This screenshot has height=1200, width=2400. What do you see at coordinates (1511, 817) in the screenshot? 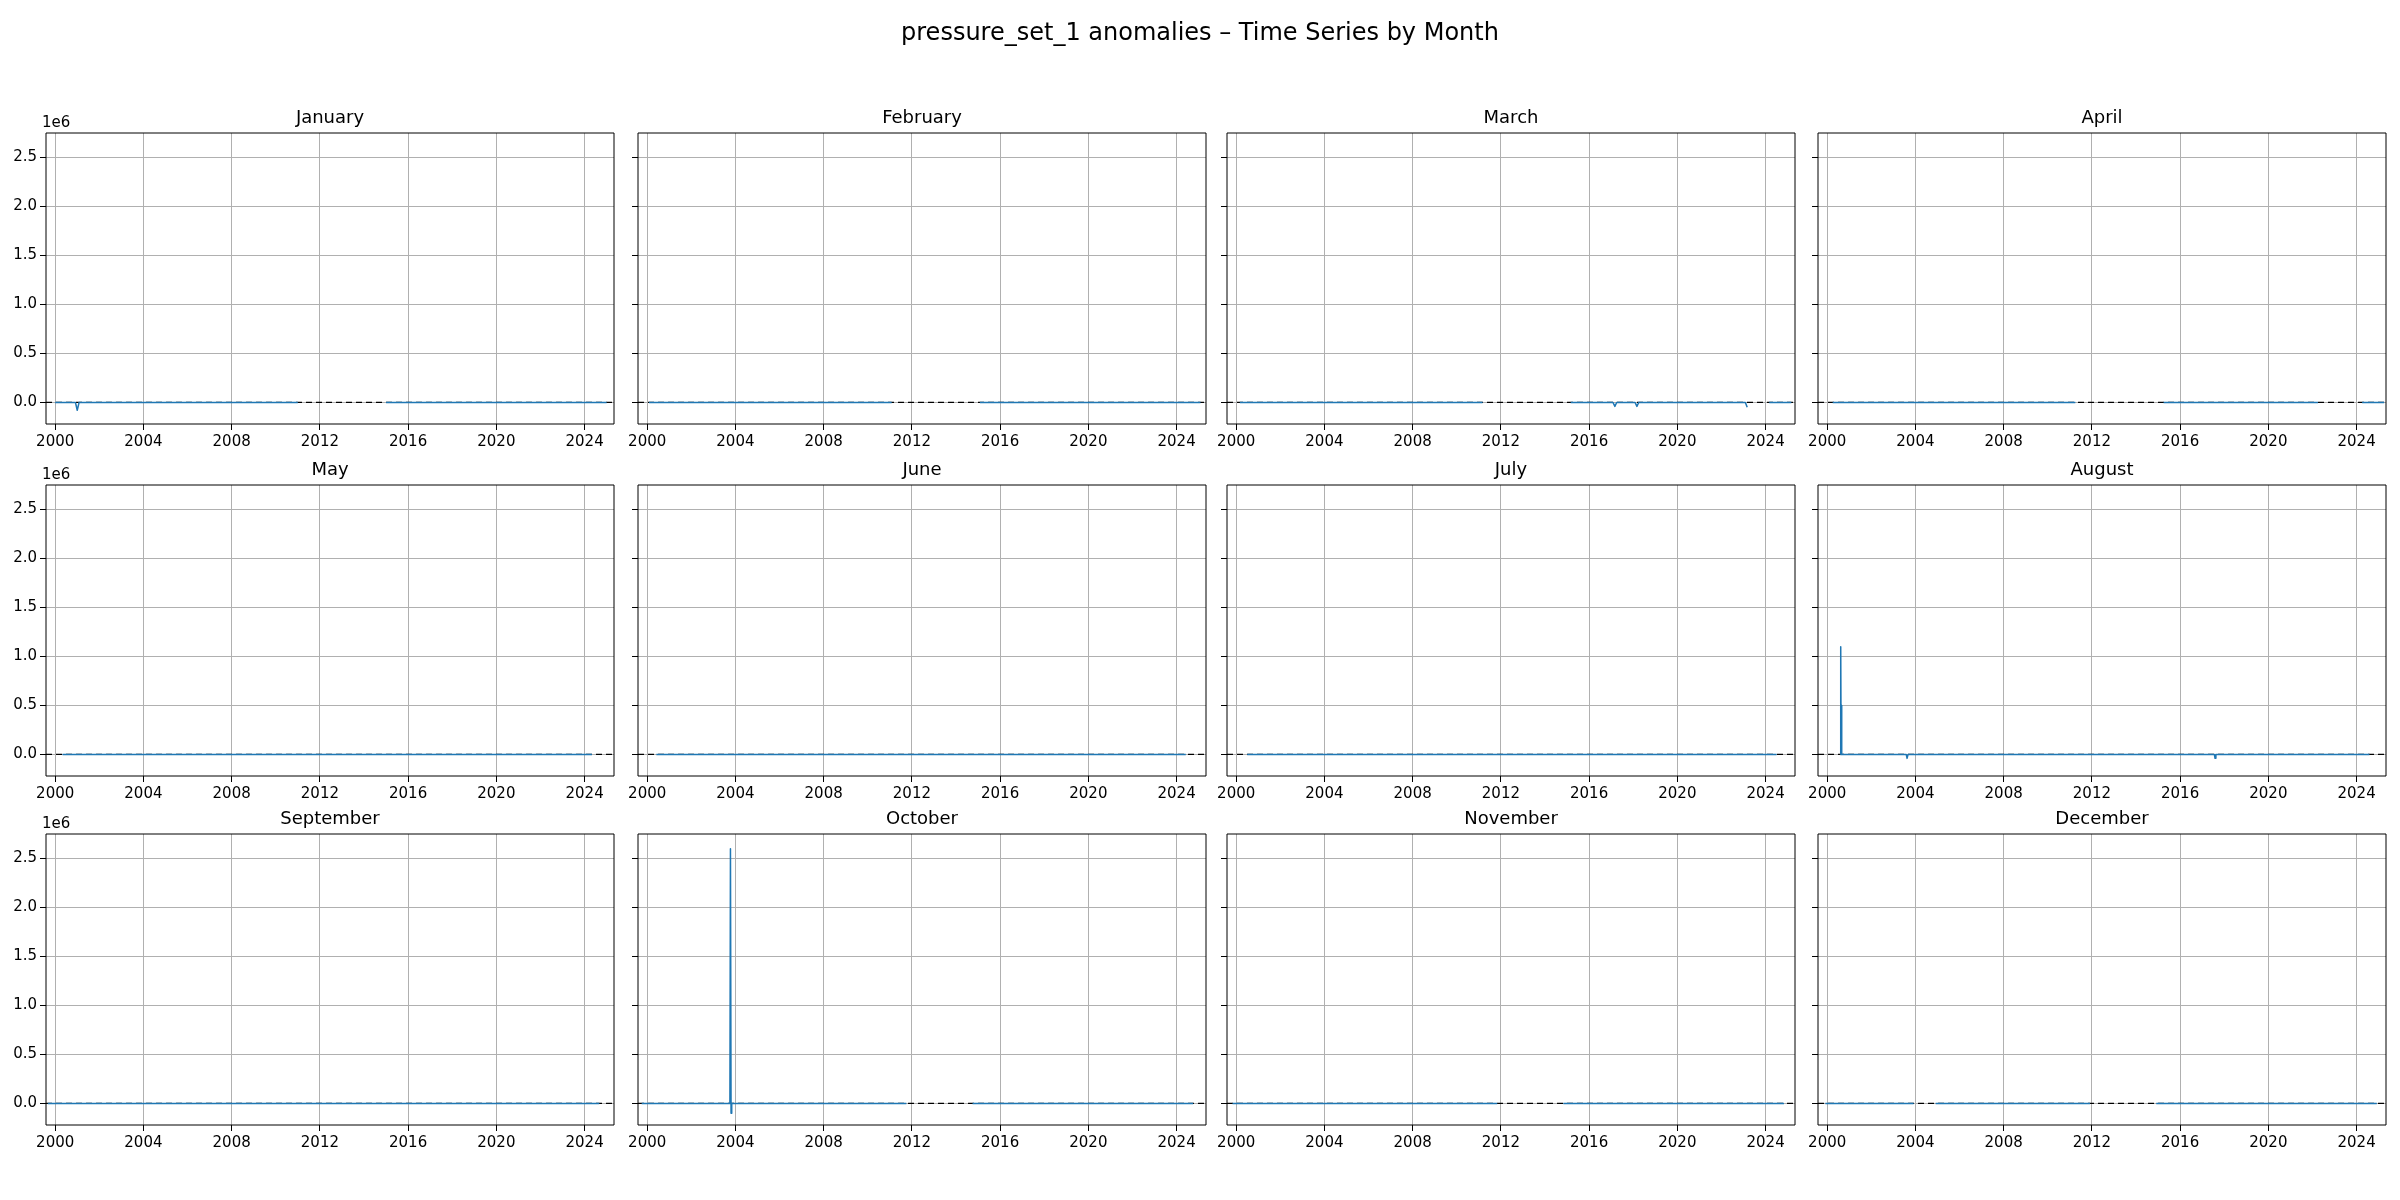
I see `chart-title: November` at bounding box center [1511, 817].